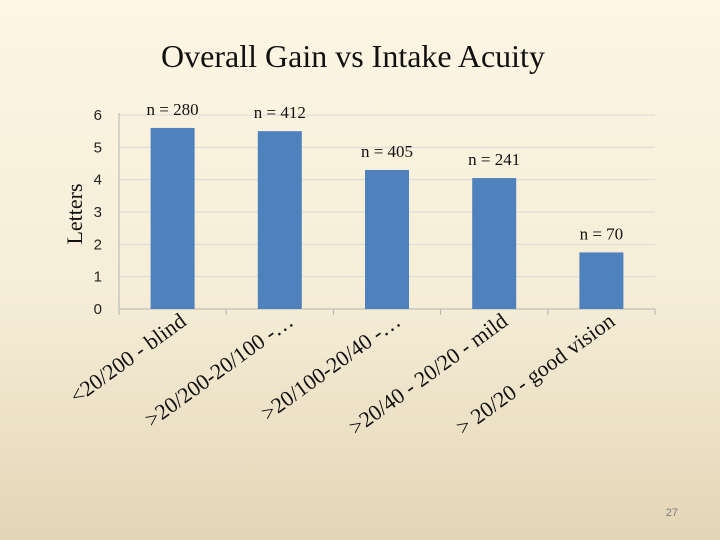 The height and width of the screenshot is (540, 720). Describe the element at coordinates (671, 513) in the screenshot. I see `page-number: 27` at that location.